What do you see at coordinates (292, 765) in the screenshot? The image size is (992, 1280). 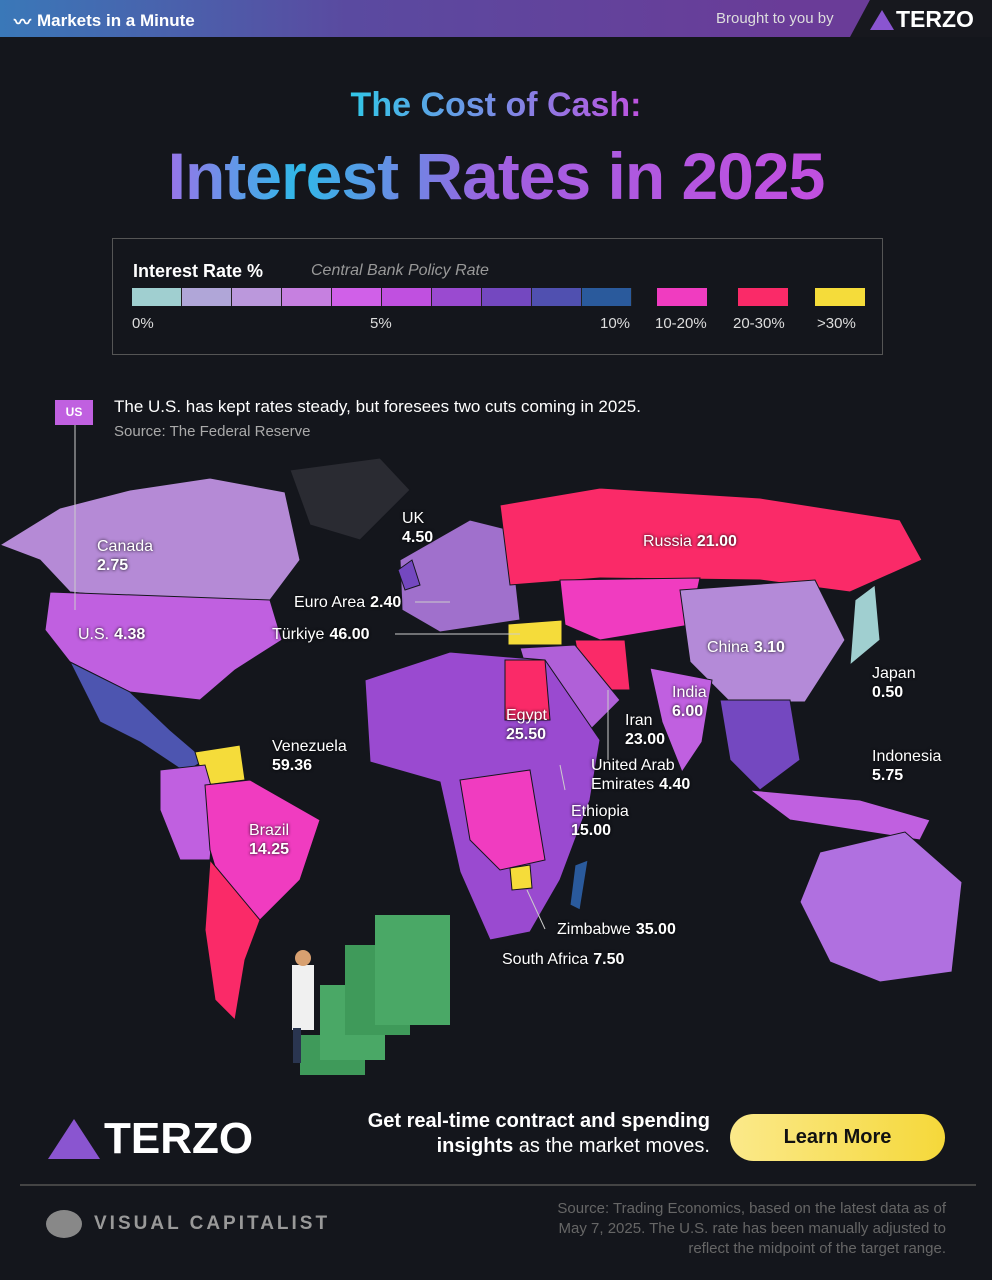 I see `country-rate: 59.36` at bounding box center [292, 765].